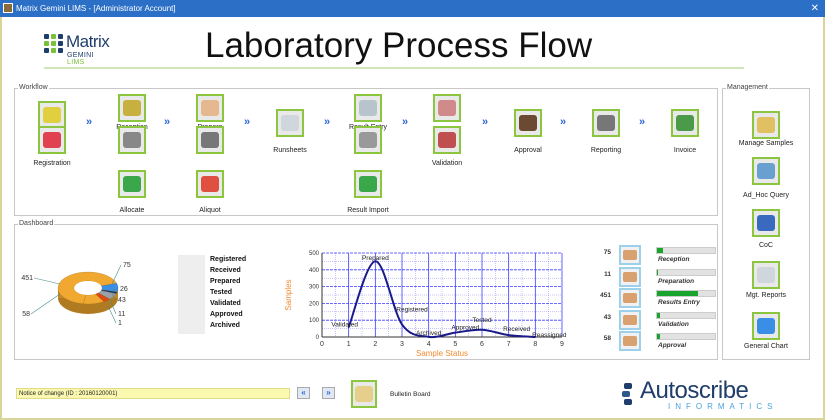 The image size is (825, 420). What do you see at coordinates (685, 123) in the screenshot?
I see `workflow-invoice-button` at bounding box center [685, 123].